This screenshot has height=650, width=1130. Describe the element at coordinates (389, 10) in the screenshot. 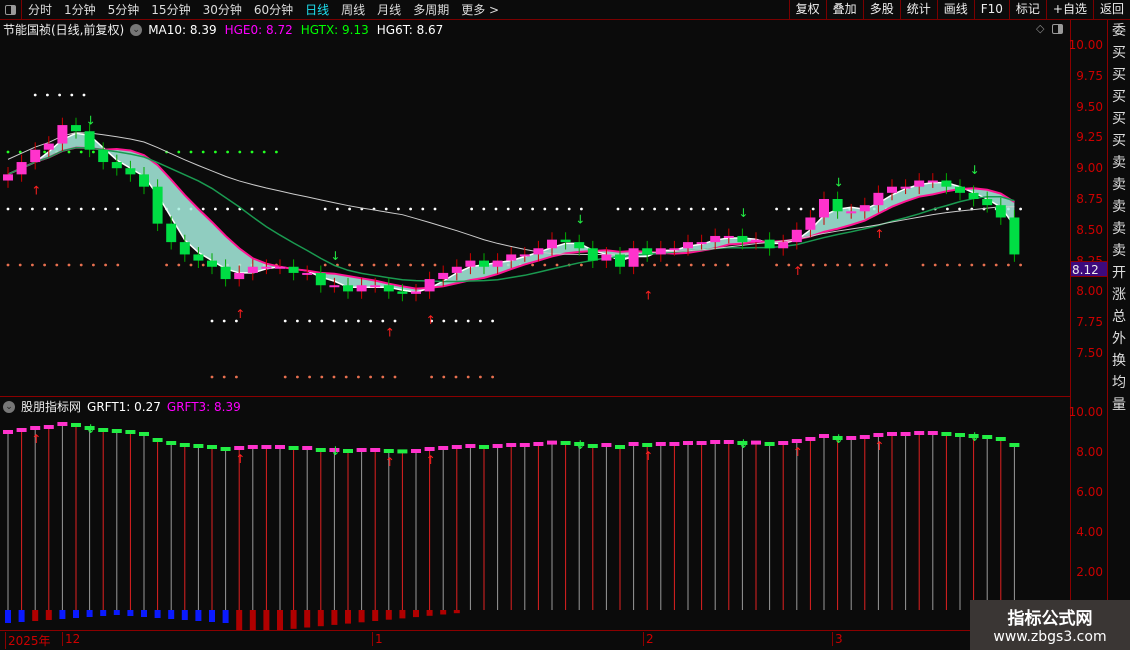

I see `tab-period-8: 月线` at that location.